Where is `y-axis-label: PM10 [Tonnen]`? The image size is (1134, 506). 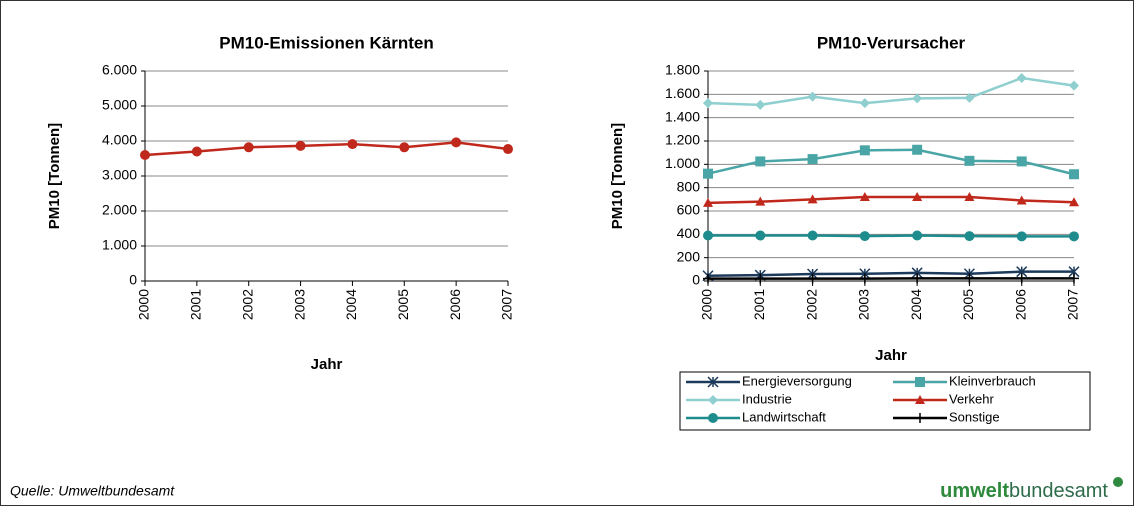 y-axis-label: PM10 [Tonnen] is located at coordinates (54, 176).